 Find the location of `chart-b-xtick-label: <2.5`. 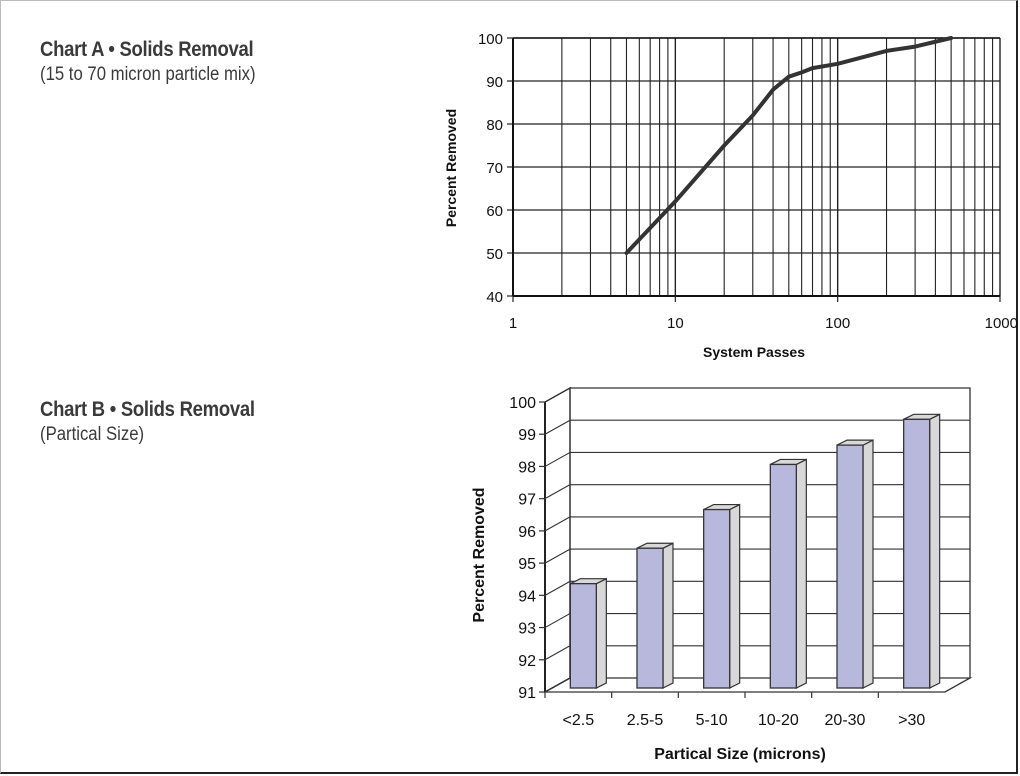

chart-b-xtick-label: <2.5 is located at coordinates (579, 720).